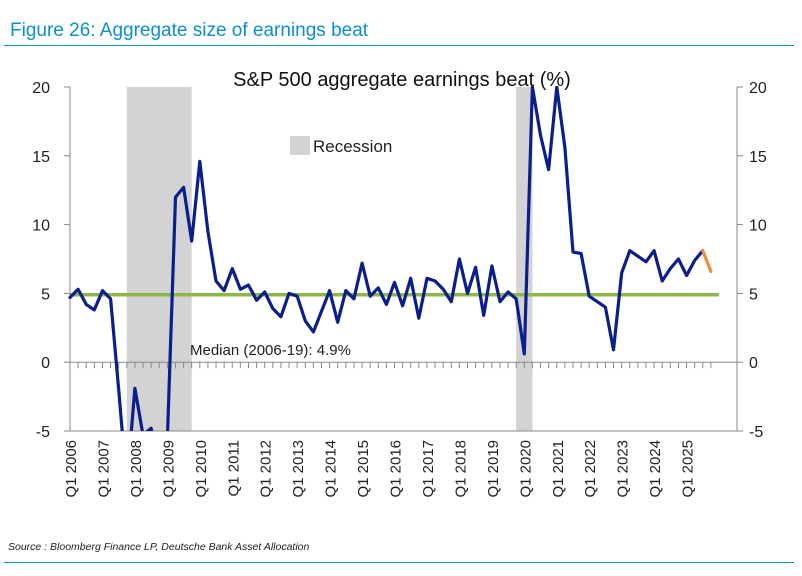  What do you see at coordinates (43, 432) in the screenshot?
I see `y-left-tick-label: -5` at bounding box center [43, 432].